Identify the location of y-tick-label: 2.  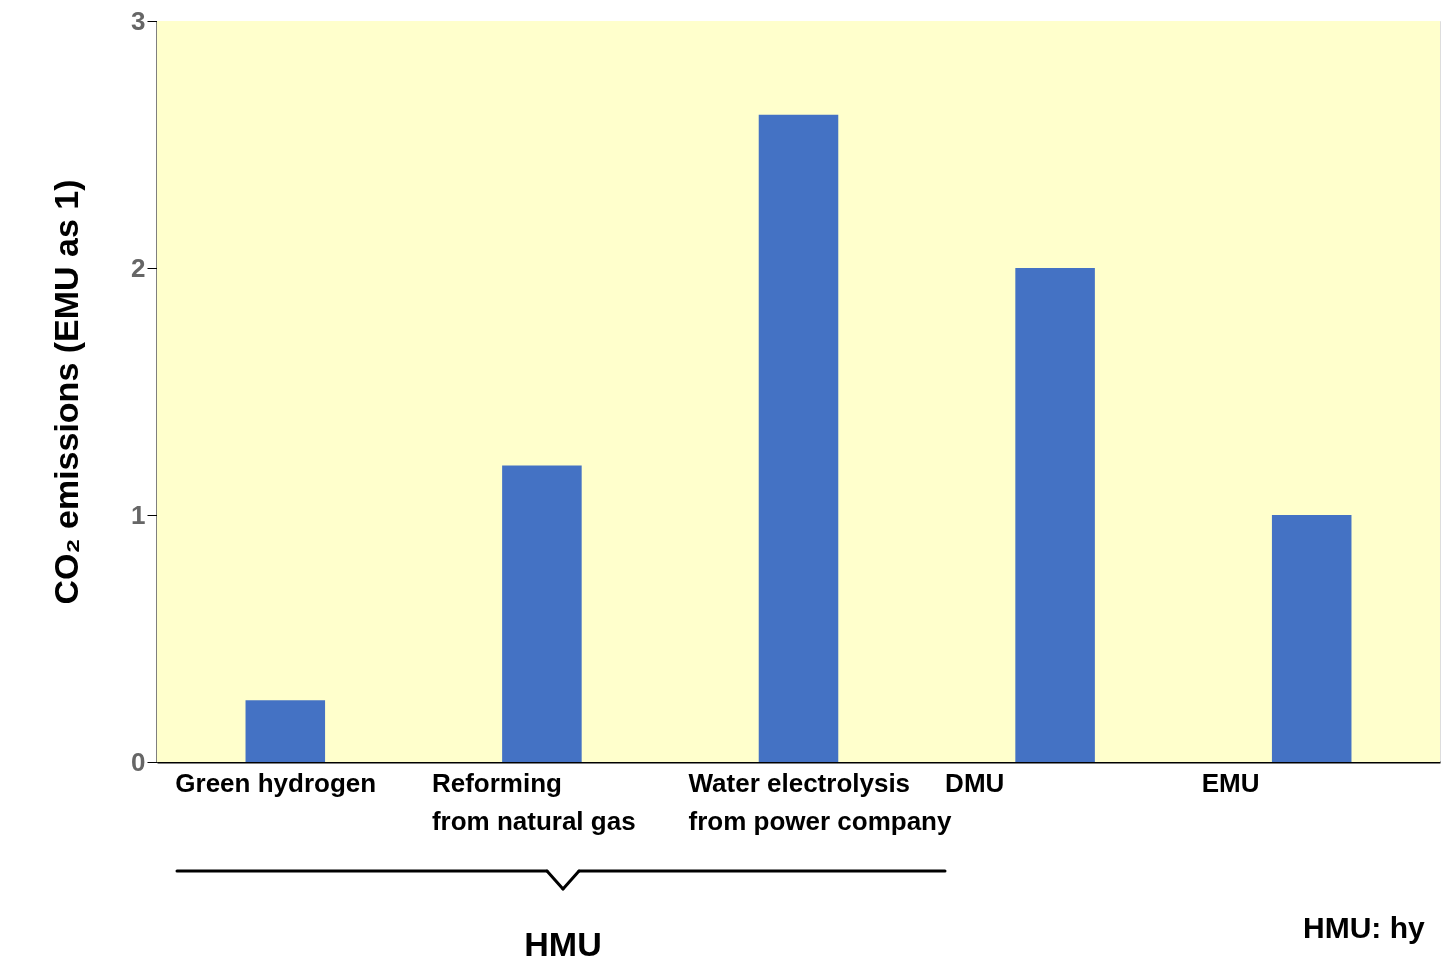
(138, 267).